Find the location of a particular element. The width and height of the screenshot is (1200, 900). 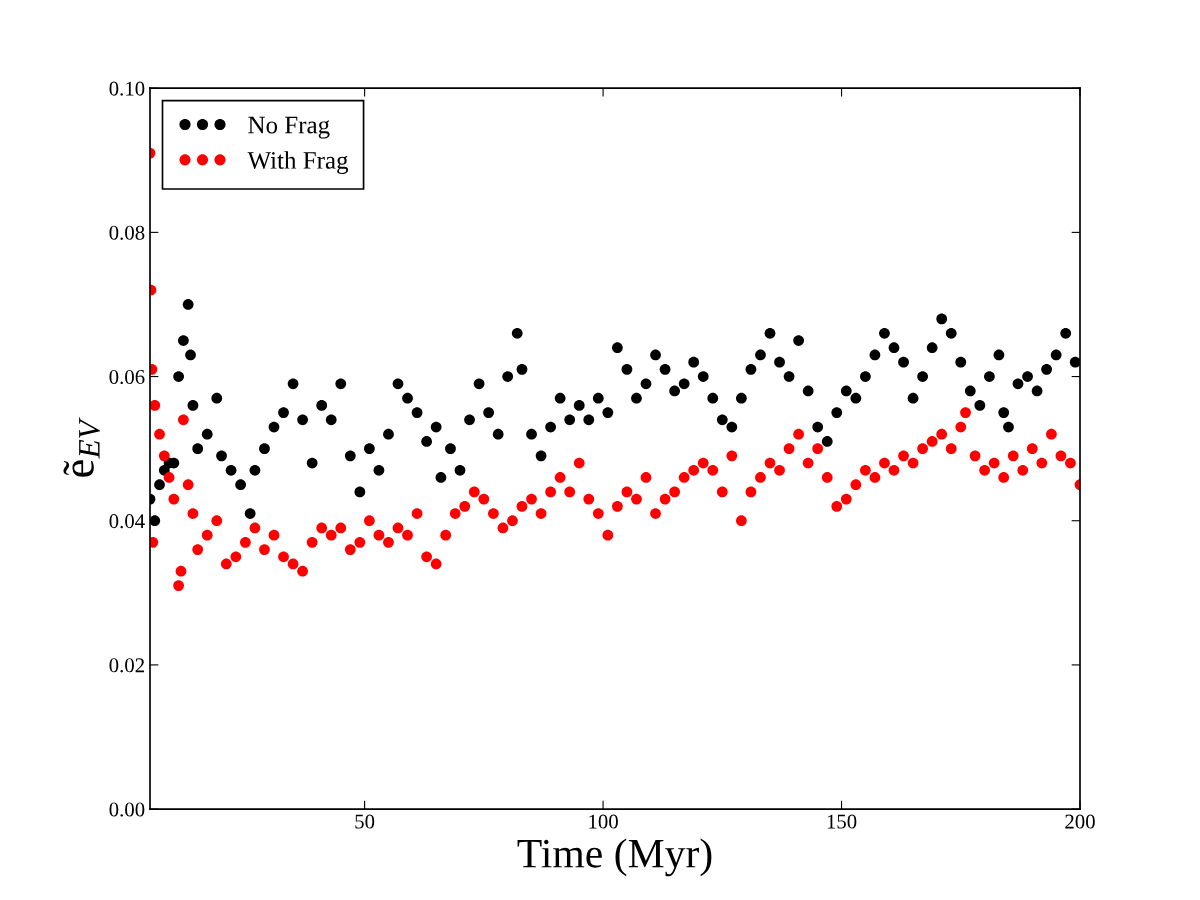

y-tick-label: 0.08 is located at coordinates (127, 232).